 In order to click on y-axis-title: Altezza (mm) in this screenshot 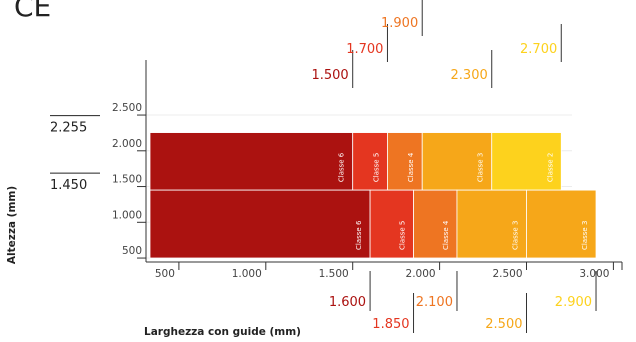, I will do `click(12, 225)`.